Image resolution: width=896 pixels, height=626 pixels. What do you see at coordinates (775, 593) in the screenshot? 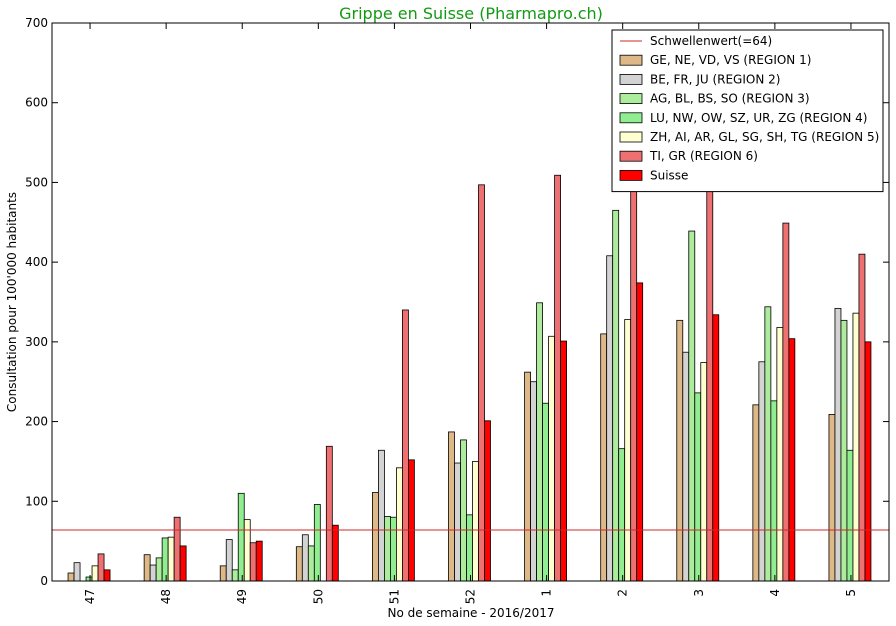
I see `x-tick-label: 4` at bounding box center [775, 593].